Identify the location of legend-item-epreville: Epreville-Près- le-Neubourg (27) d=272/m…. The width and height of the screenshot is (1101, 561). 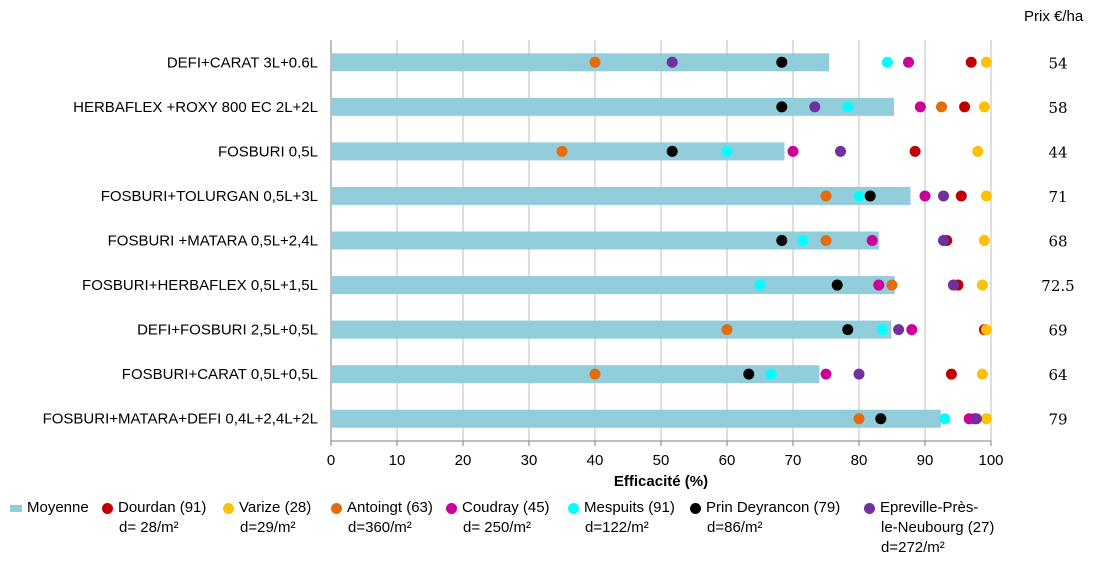
(929, 528).